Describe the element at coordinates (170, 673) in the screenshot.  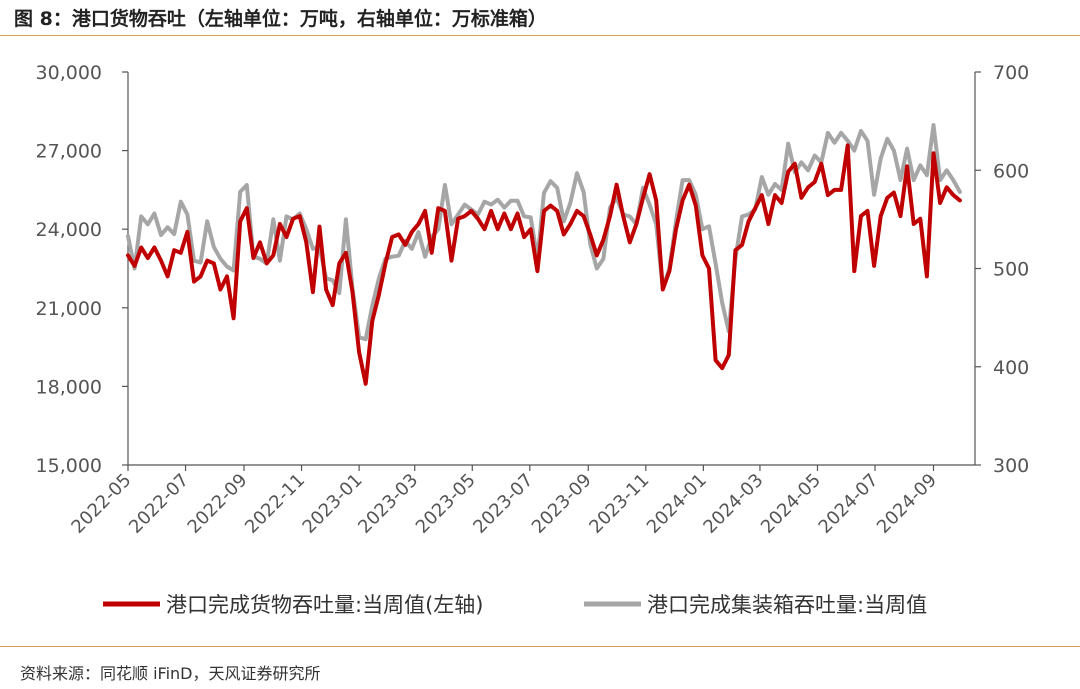
I see `source-note: 资料来源：同花顺 iFinD，天风证券研究所` at that location.